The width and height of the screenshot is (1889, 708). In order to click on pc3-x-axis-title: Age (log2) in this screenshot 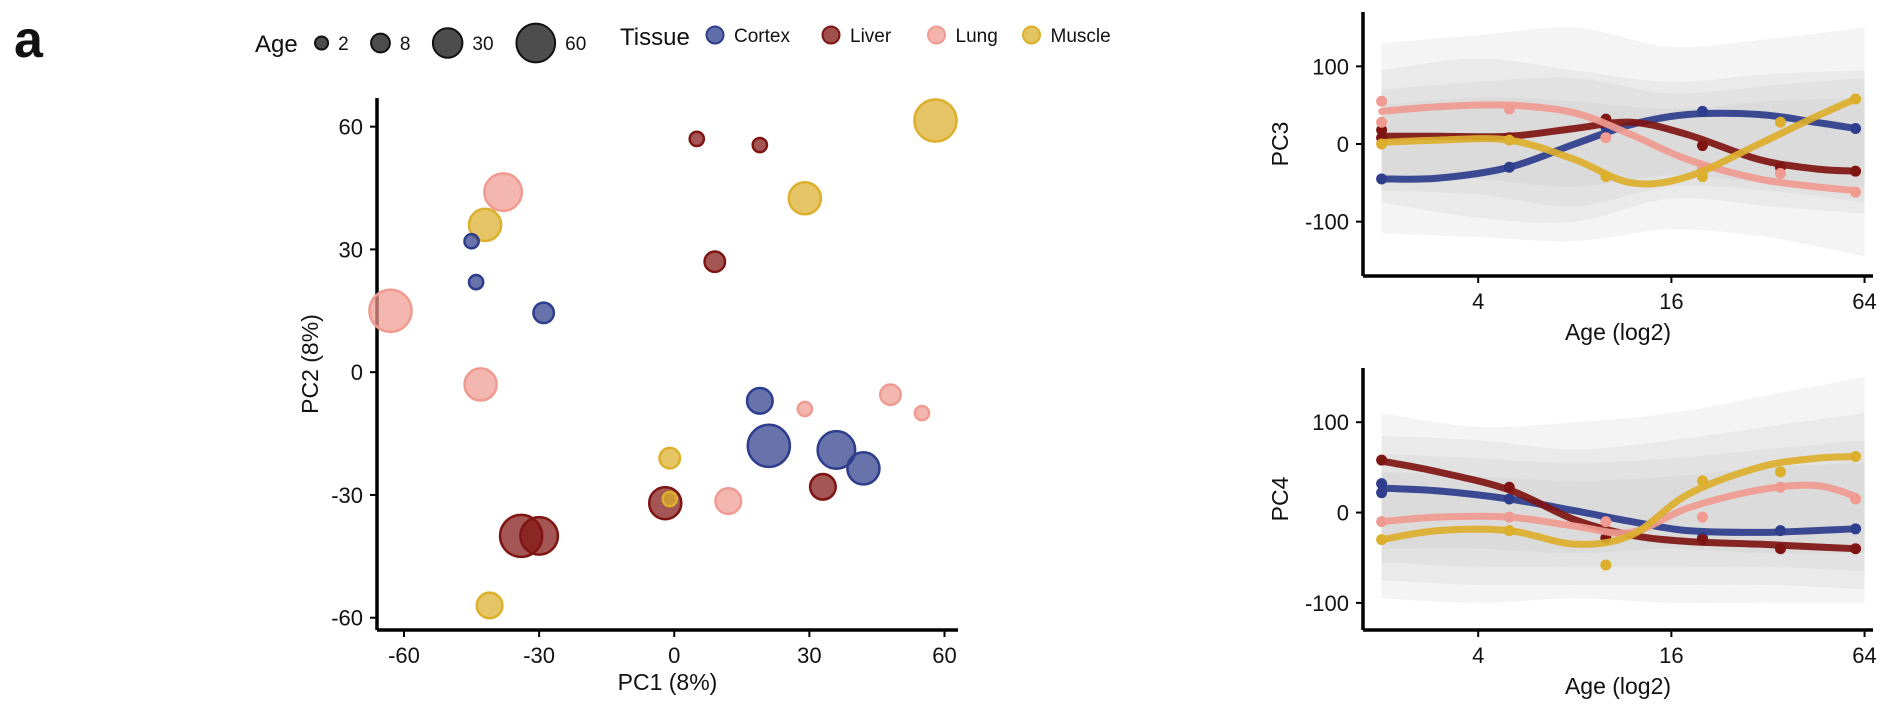, I will do `click(1618, 332)`.